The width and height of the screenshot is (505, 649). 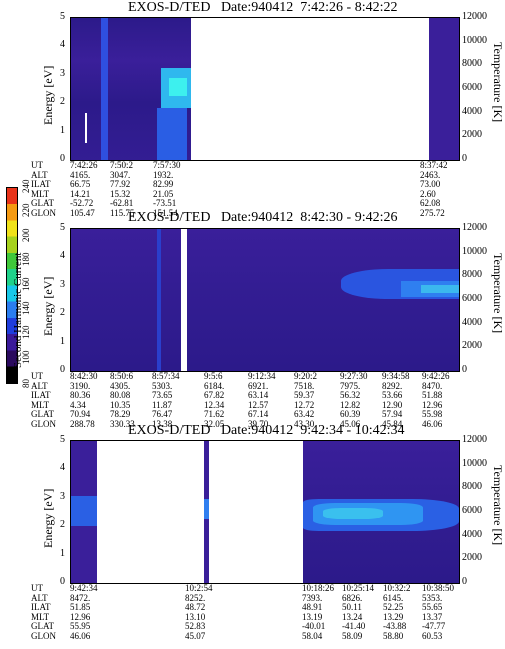 I want to click on ephemeris-value: 2.60, so click(x=428, y=193).